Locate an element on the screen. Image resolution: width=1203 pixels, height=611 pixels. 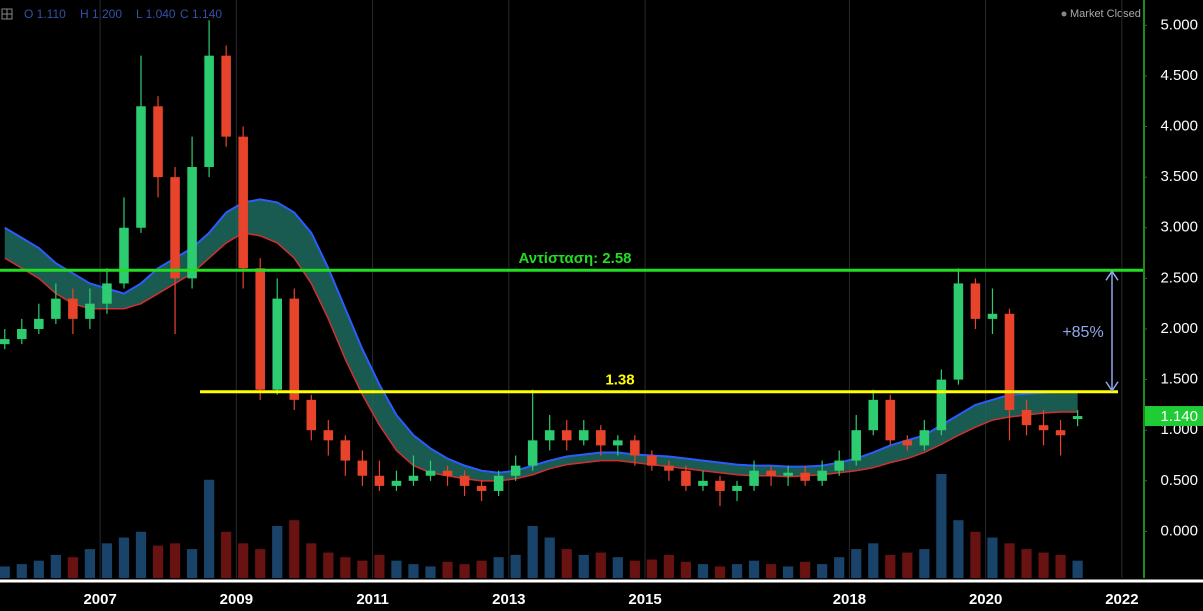
x-tick-label: 2022 is located at coordinates (1121, 599).